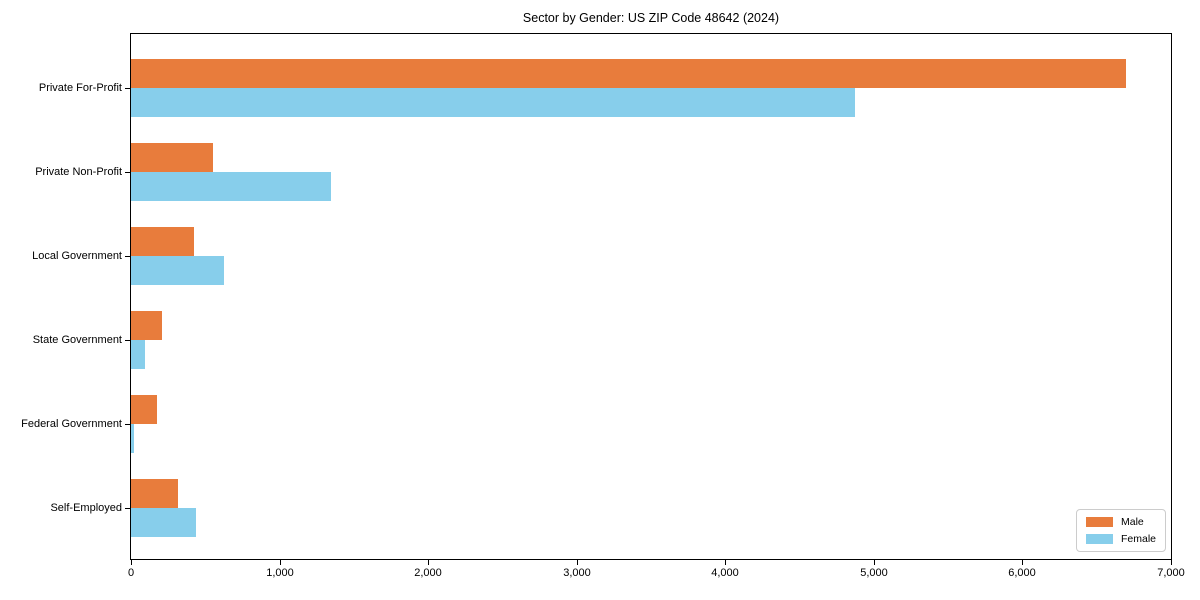  I want to click on x-label-2000: 2,000, so click(428, 573).